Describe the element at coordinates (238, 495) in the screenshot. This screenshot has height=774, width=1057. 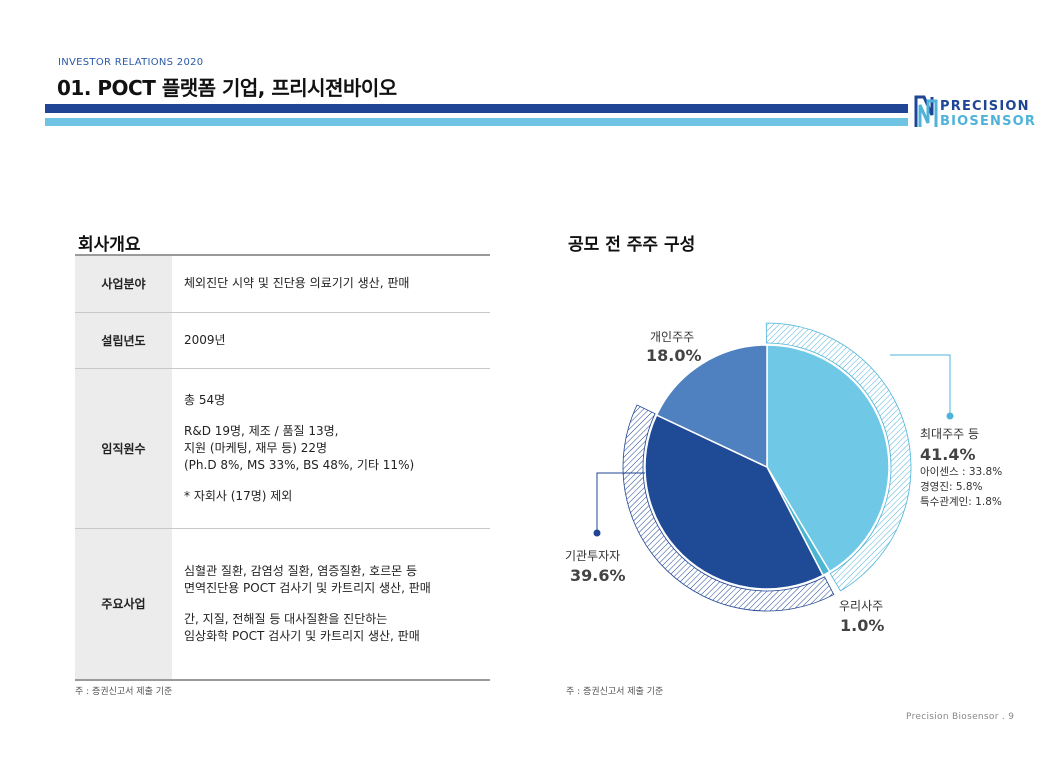
I see `value-line: * 자회사 (17명) 제외` at that location.